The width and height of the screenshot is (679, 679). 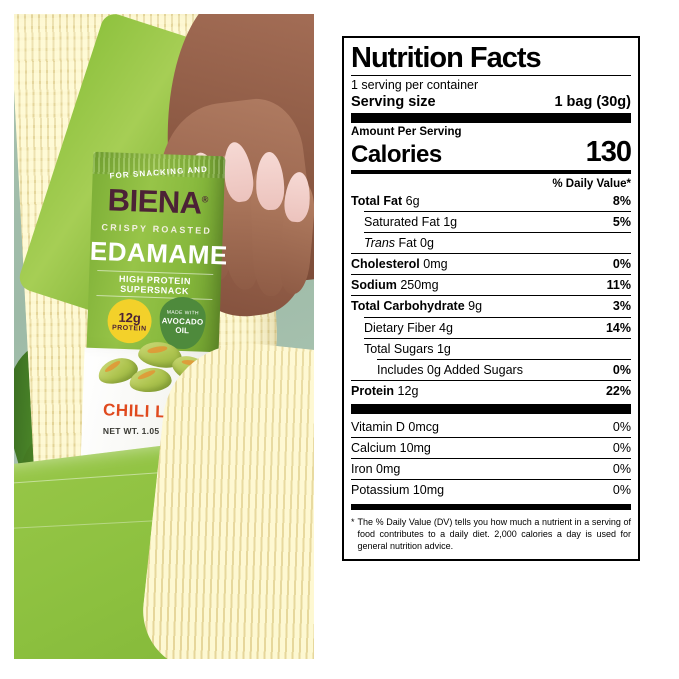 I want to click on nutrient-row: Cholesterol 0mg 0%, so click(x=491, y=264).